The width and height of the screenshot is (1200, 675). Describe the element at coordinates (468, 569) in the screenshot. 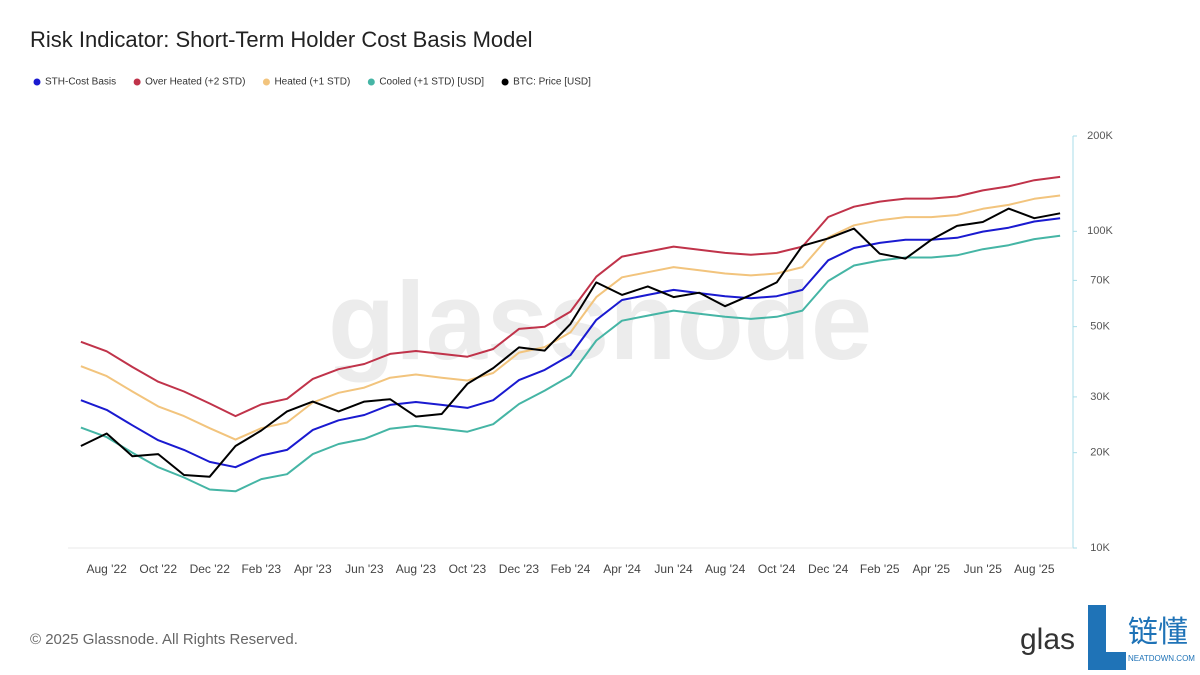

I see `x-tick-label: Oct '23` at that location.